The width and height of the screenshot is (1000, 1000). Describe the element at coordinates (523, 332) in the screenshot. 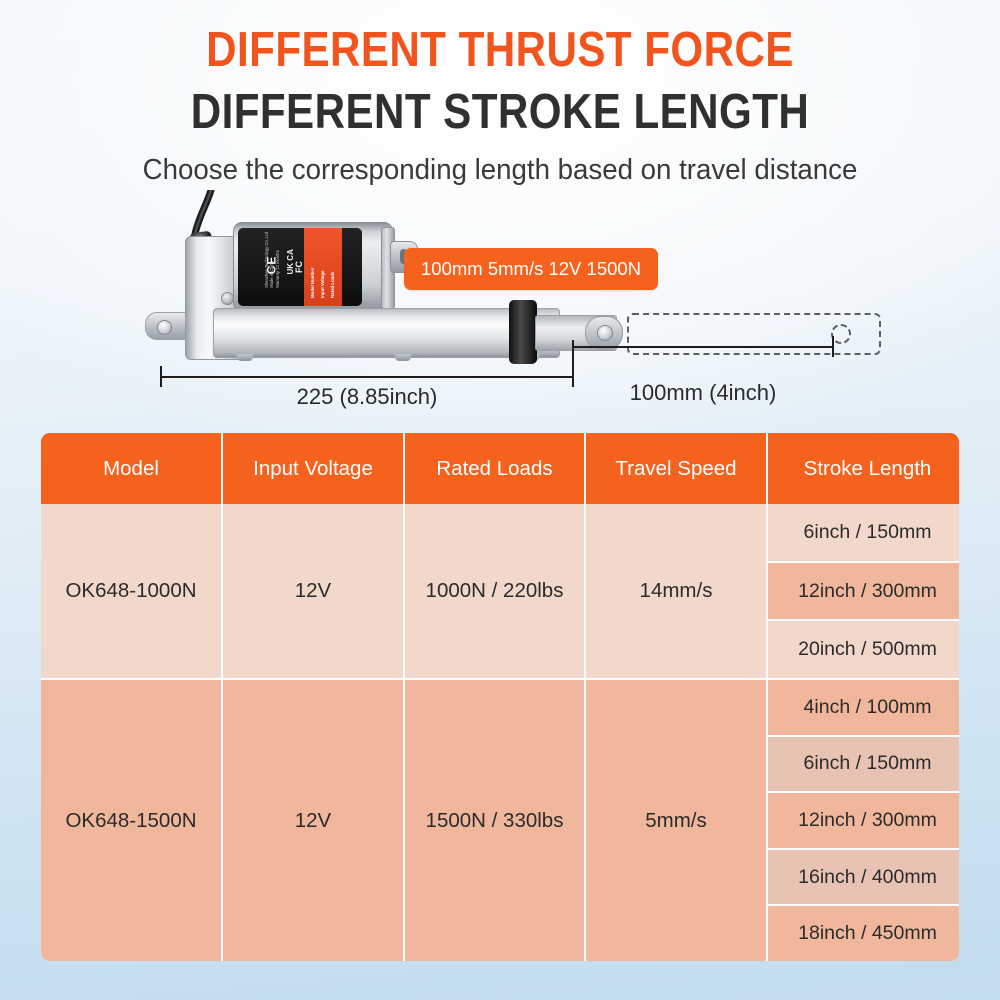

I see `black-collar` at that location.